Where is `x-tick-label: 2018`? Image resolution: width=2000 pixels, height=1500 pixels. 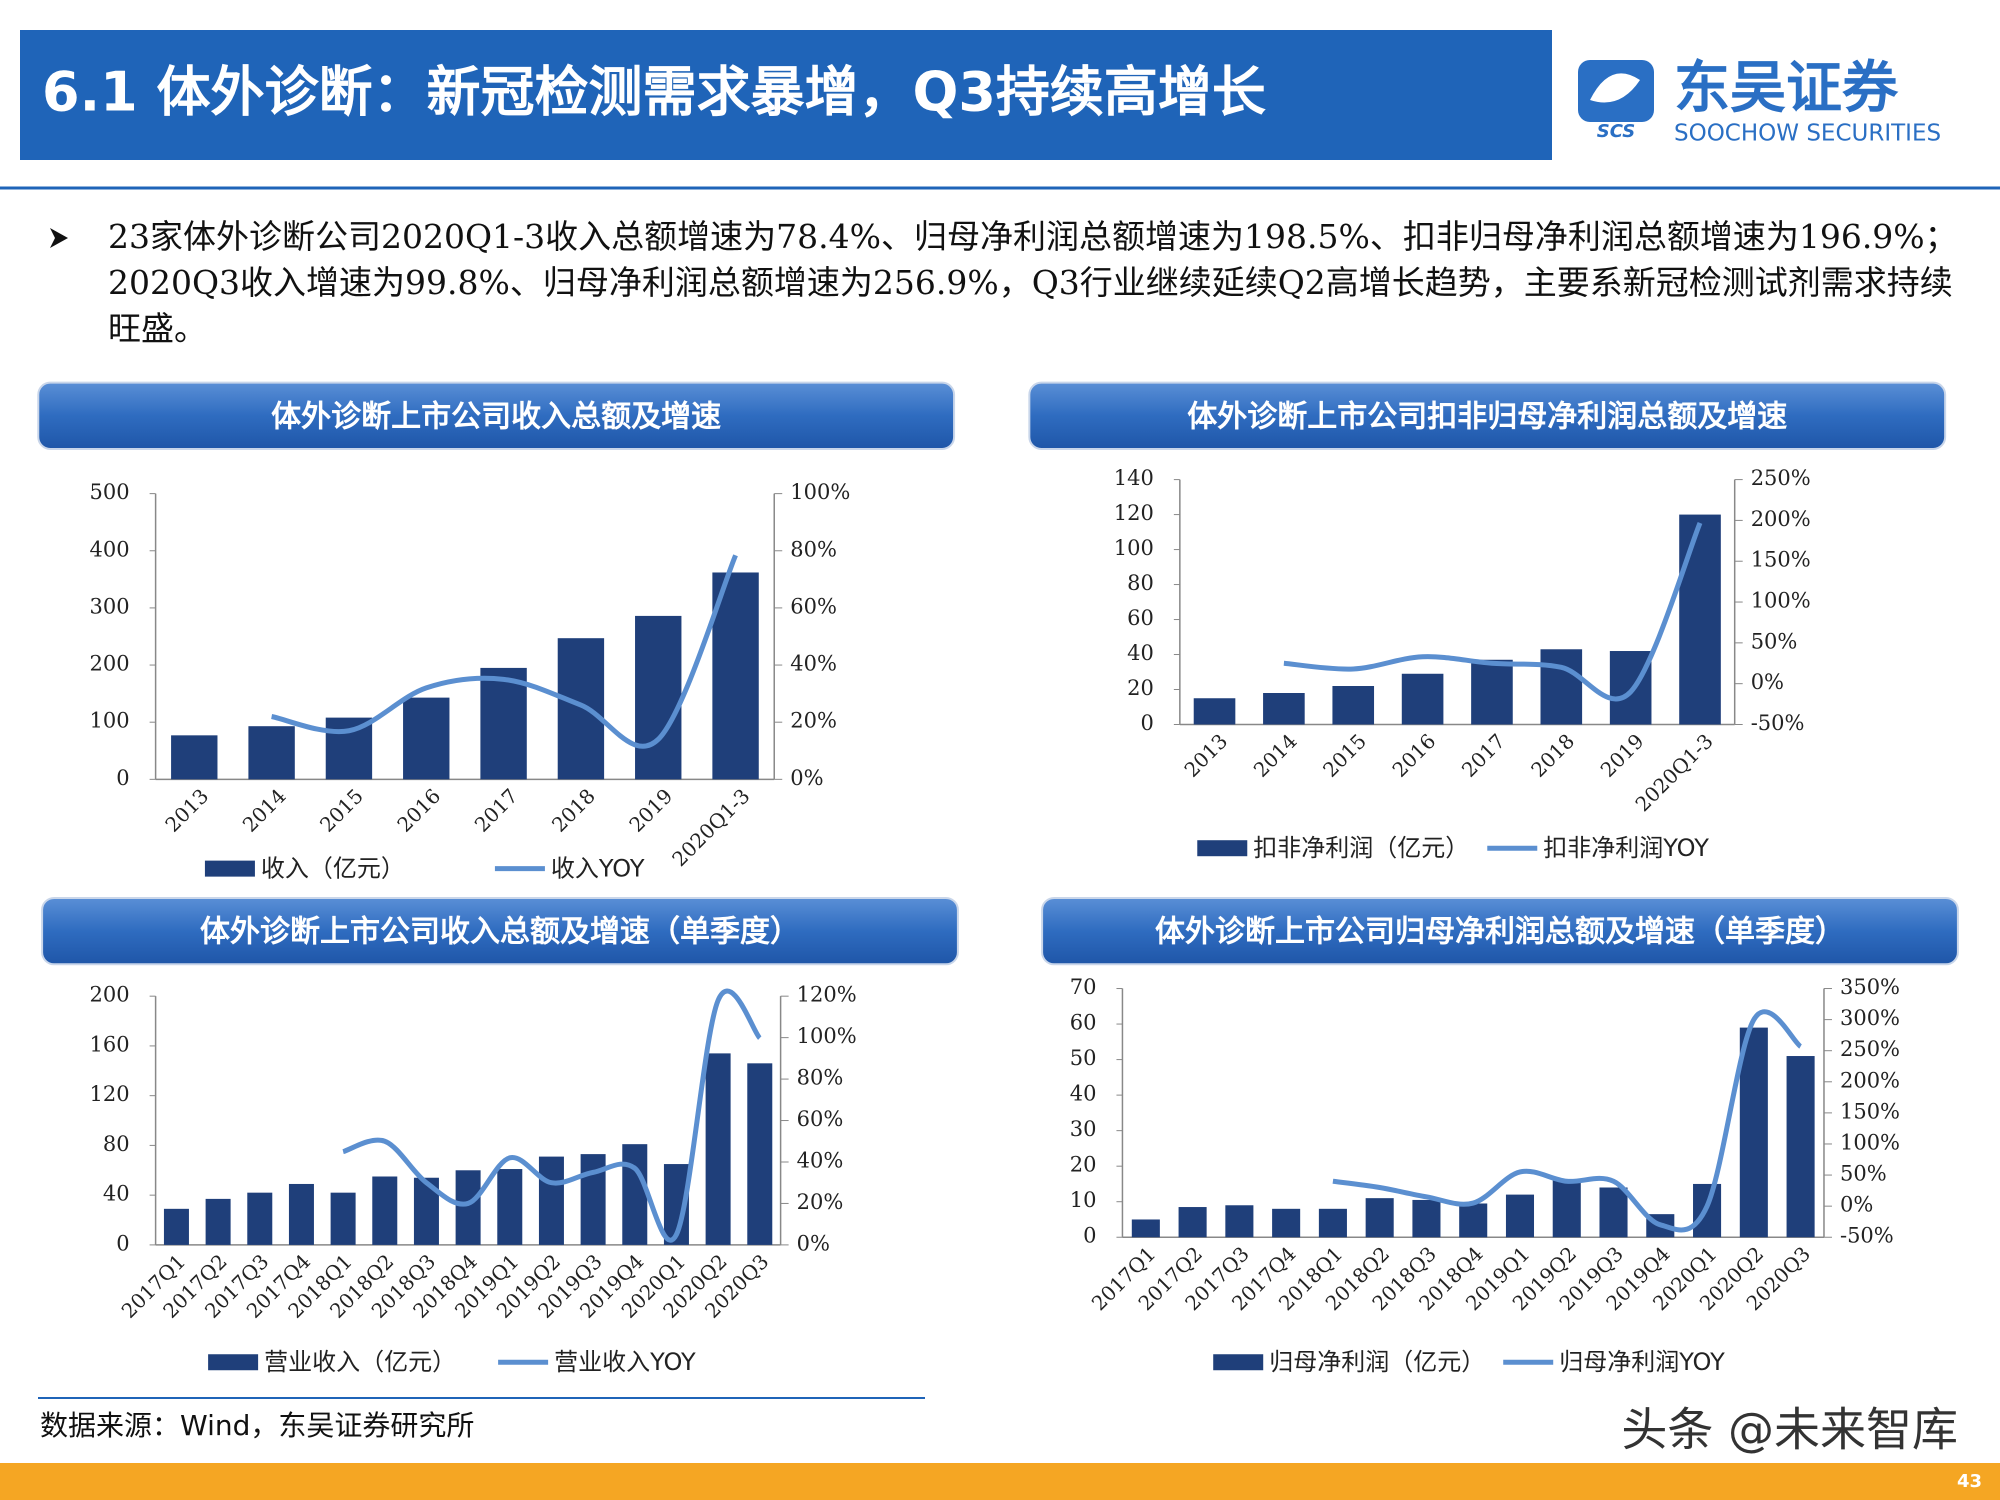
x-tick-label: 2018 is located at coordinates (573, 810).